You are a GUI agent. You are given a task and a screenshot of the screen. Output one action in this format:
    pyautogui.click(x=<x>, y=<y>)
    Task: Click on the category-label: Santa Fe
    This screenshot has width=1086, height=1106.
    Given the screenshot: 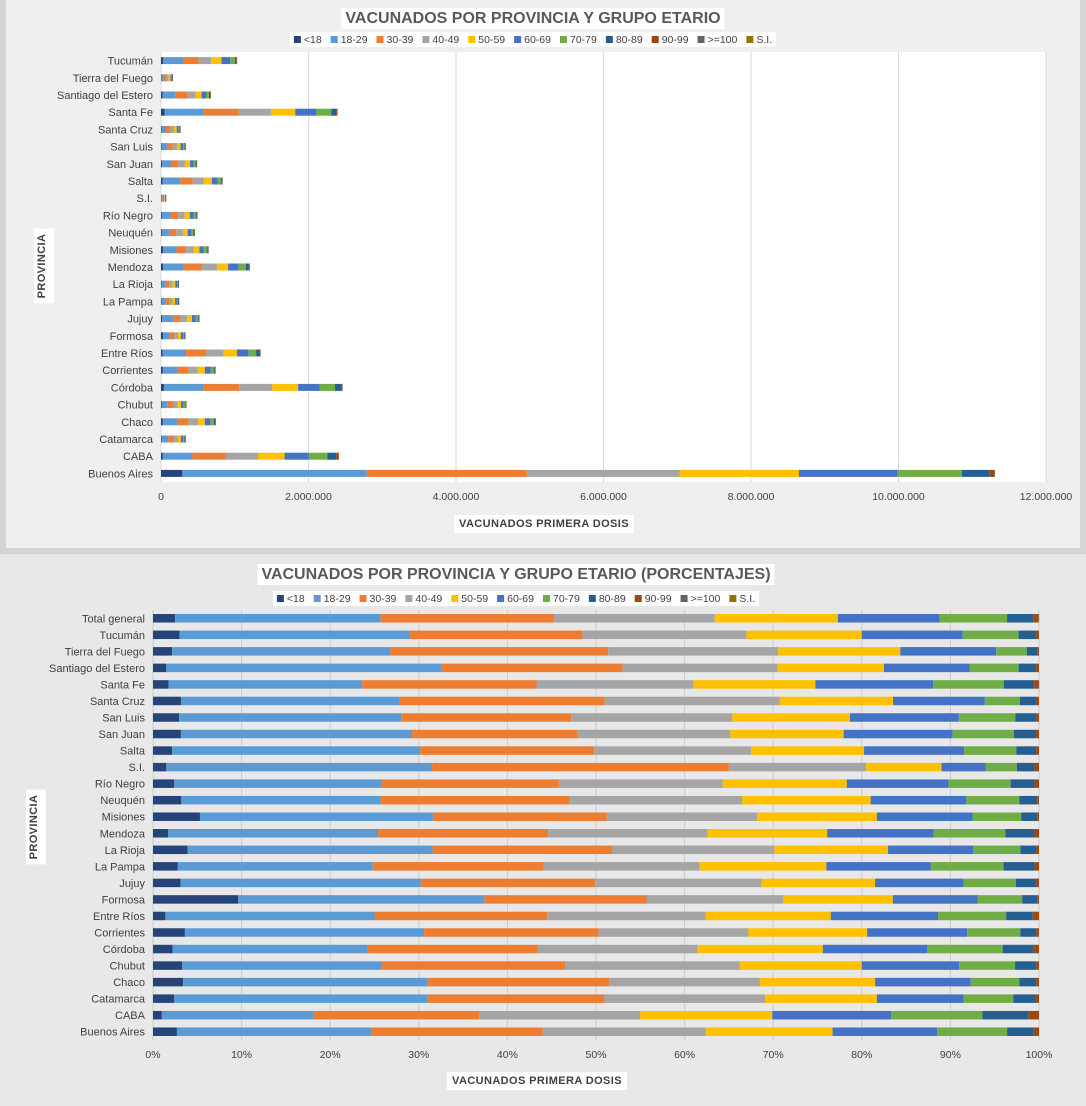 What is the action you would take?
    pyautogui.click(x=130, y=113)
    